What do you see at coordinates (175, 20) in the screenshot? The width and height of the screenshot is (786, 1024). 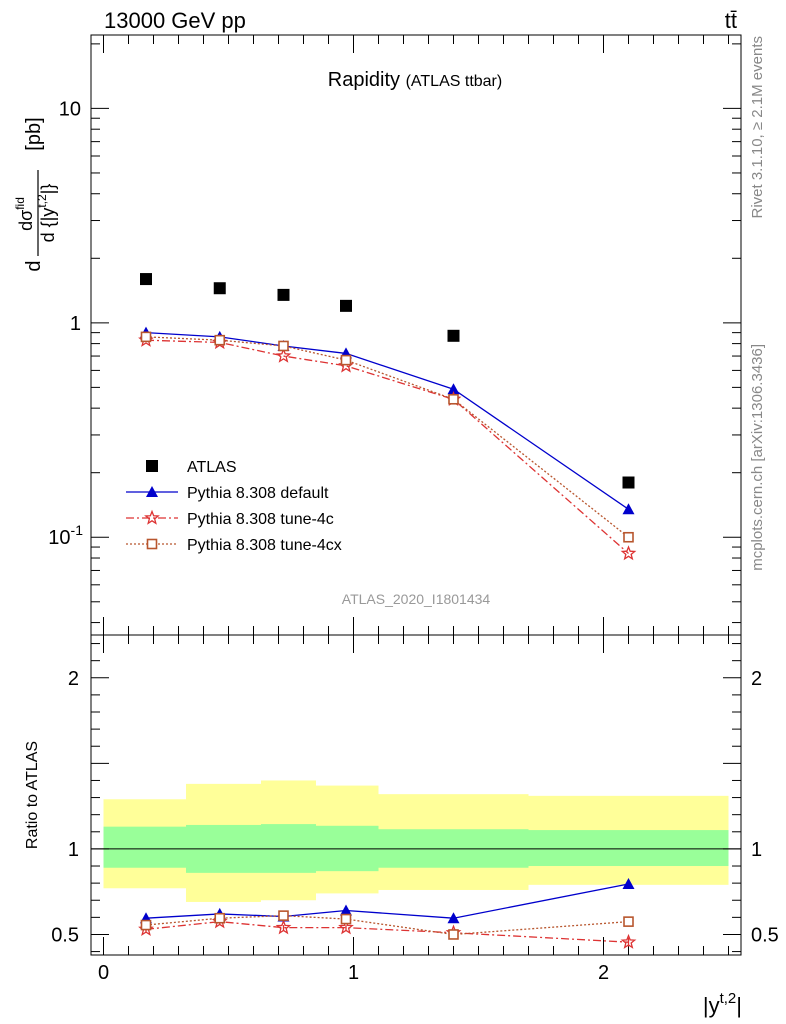 I see `header-energy: 13000 GeV pp` at bounding box center [175, 20].